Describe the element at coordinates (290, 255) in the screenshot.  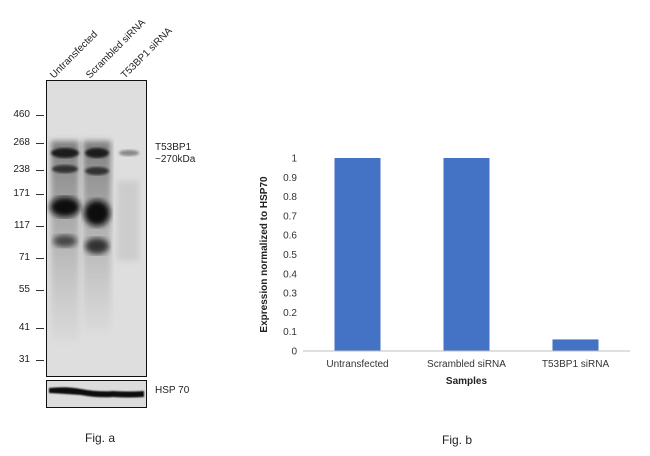
I see `y-tick-label: 0.5` at that location.